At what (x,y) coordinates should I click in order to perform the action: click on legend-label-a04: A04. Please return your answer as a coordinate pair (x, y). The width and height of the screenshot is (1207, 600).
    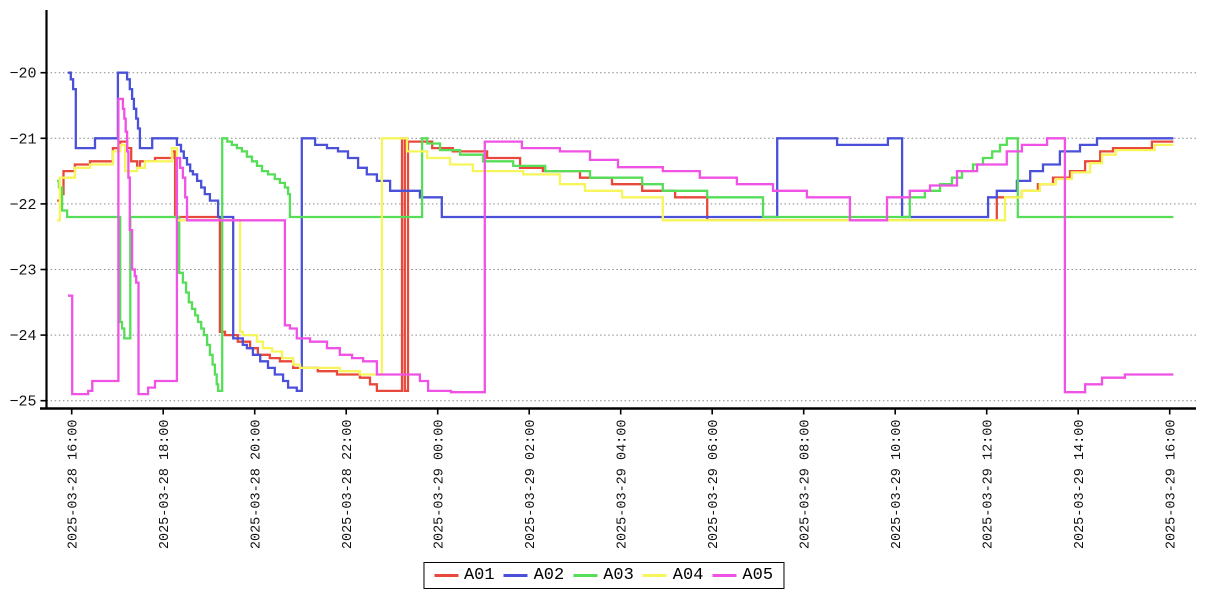
    Looking at the image, I should click on (688, 575).